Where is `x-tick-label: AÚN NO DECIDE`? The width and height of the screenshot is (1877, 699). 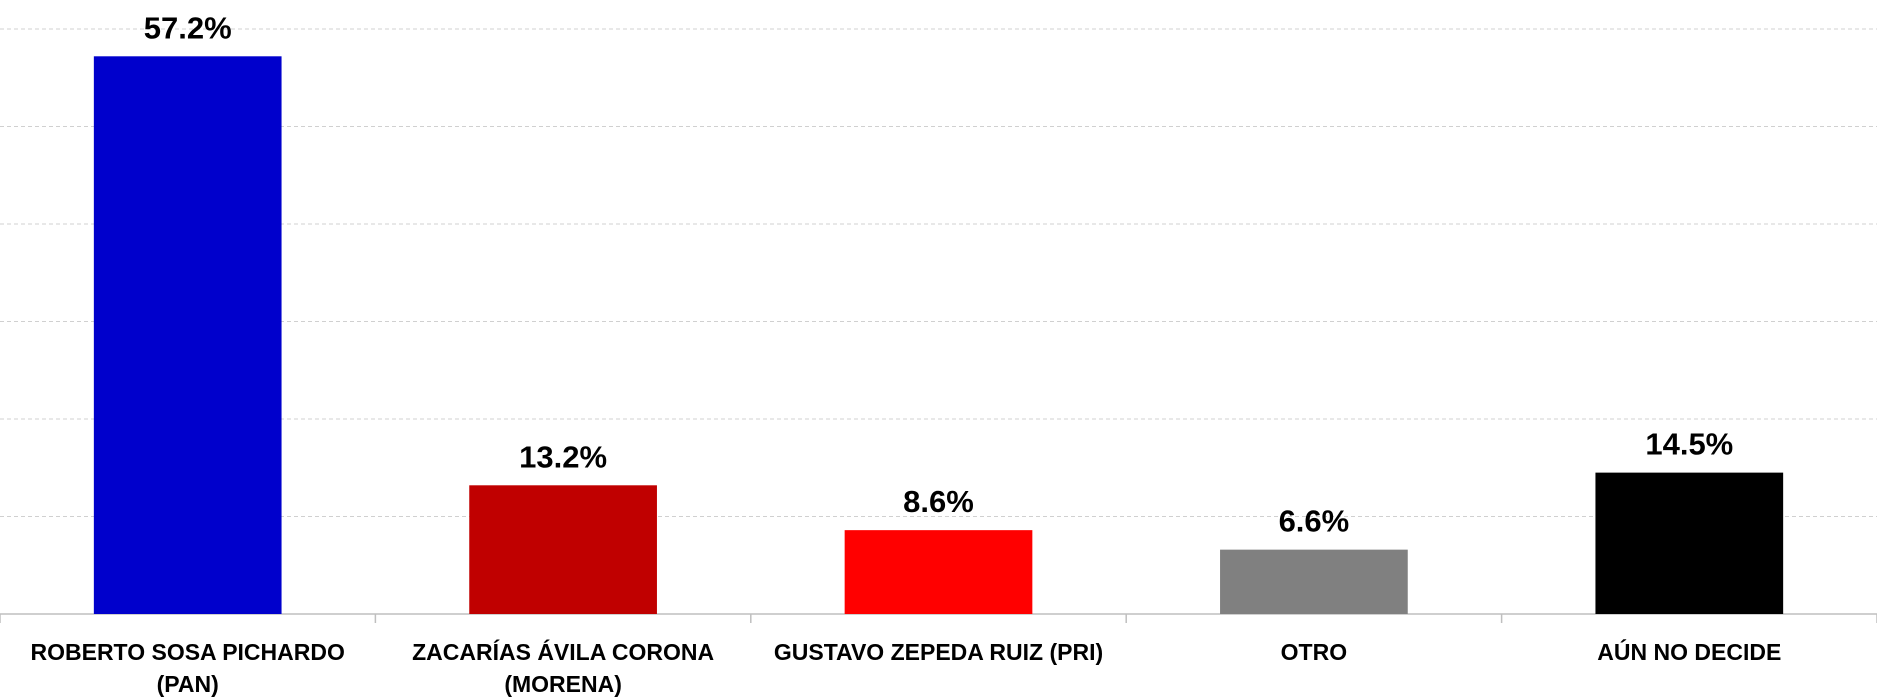 x-tick-label: AÚN NO DECIDE is located at coordinates (1689, 652).